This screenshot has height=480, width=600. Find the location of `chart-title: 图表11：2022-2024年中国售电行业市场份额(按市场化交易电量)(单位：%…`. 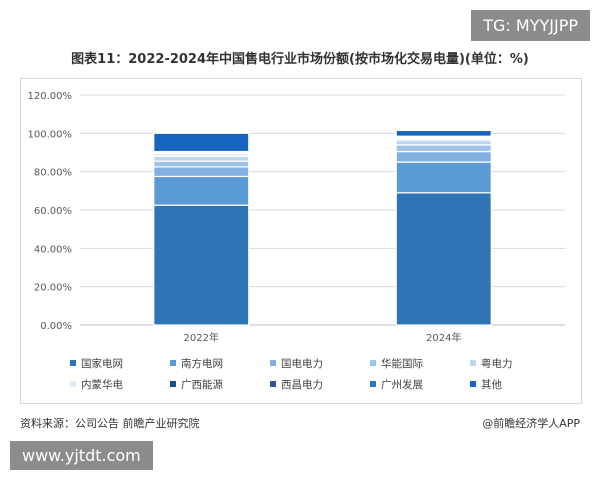

chart-title: 图表11：2022-2024年中国售电行业市场份额(按市场化交易电量)(单位：%… is located at coordinates (300, 59).